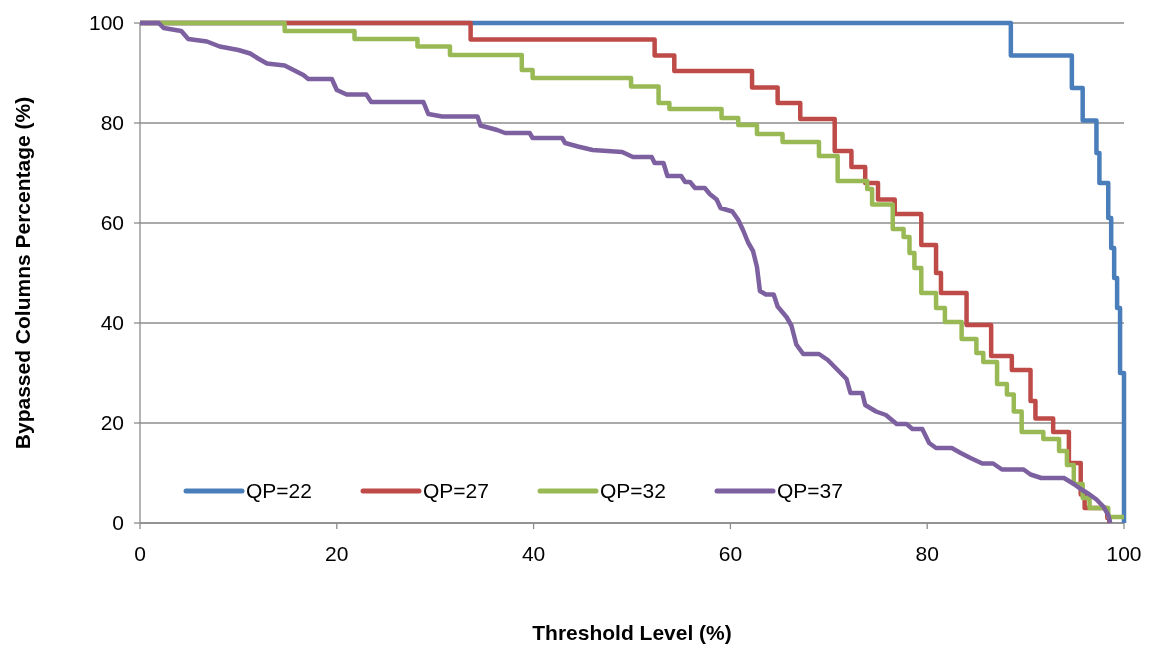 The height and width of the screenshot is (650, 1157). What do you see at coordinates (112, 423) in the screenshot?
I see `y-tick-label: 20` at bounding box center [112, 423].